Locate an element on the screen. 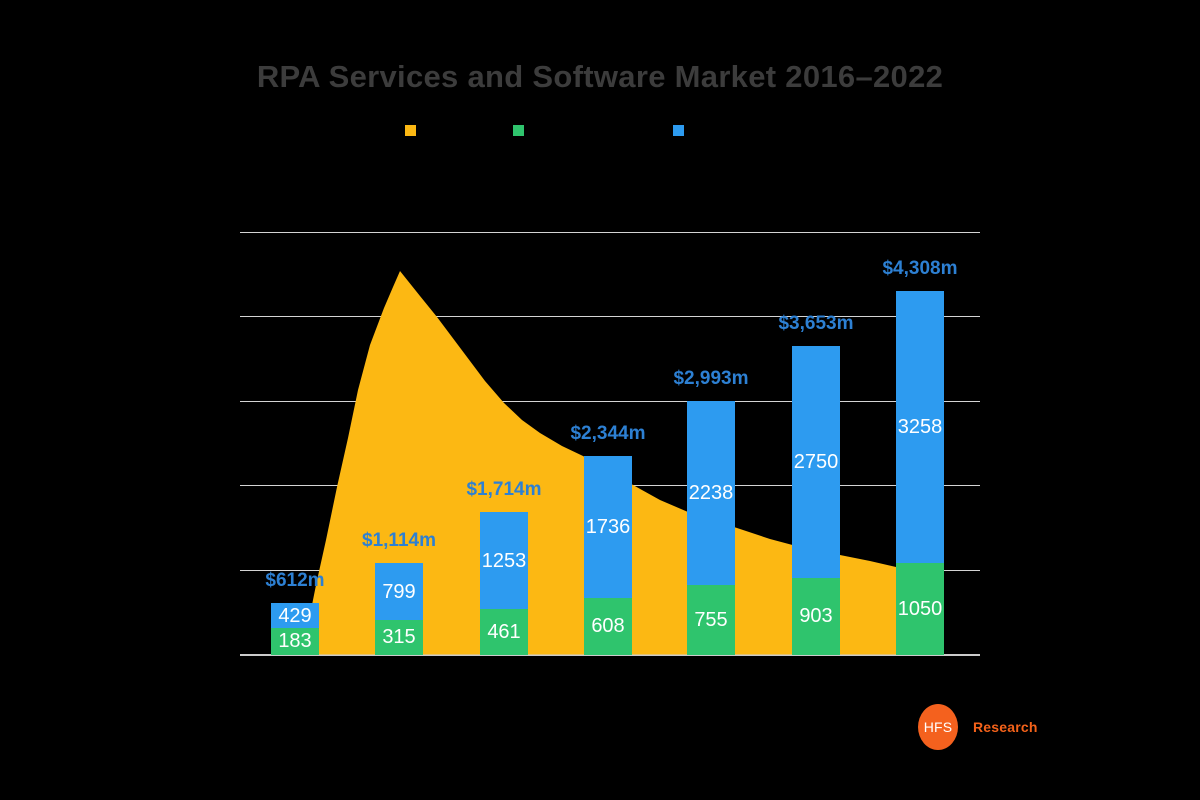 The width and height of the screenshot is (1200, 800). hfs-logo-research-label: Research is located at coordinates (1005, 727).